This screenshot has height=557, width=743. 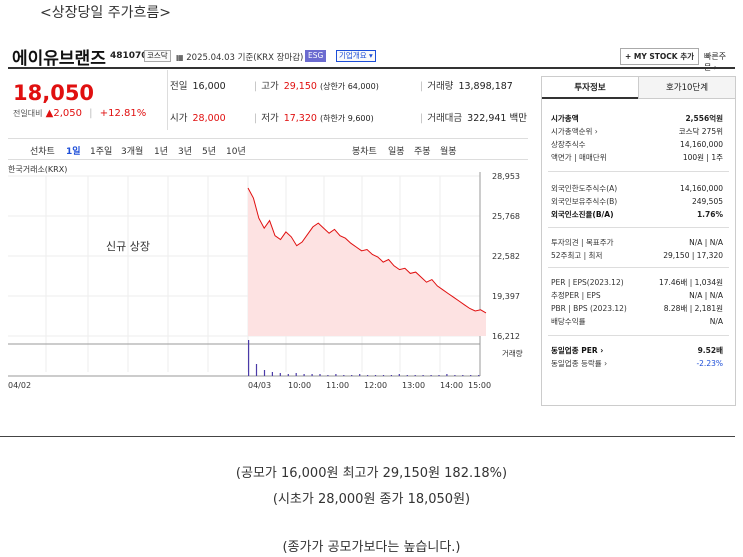 What do you see at coordinates (422, 152) in the screenshot?
I see `tab-weekly-candle: 주봉` at bounding box center [422, 152].